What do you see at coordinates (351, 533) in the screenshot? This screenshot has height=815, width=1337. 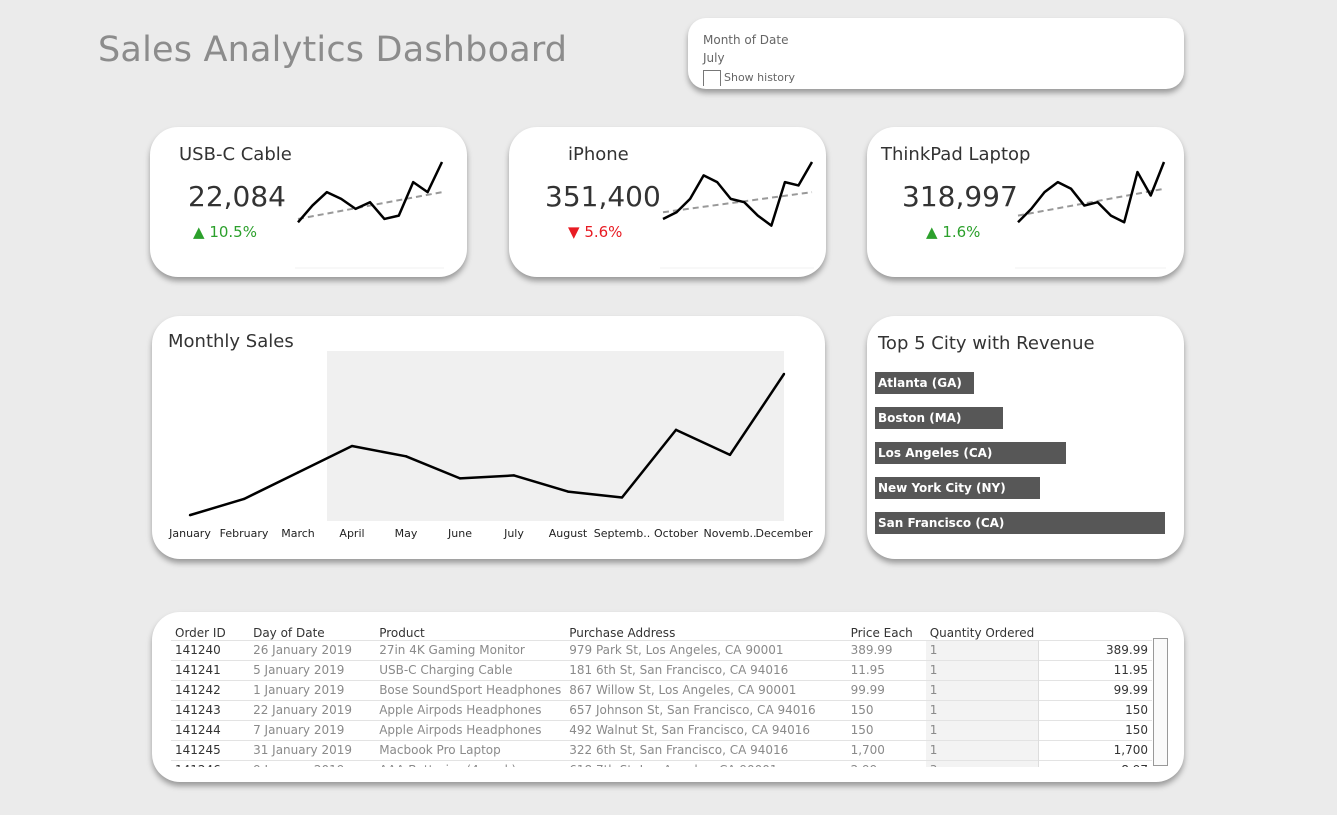 I see `x-tick-label: April` at bounding box center [351, 533].